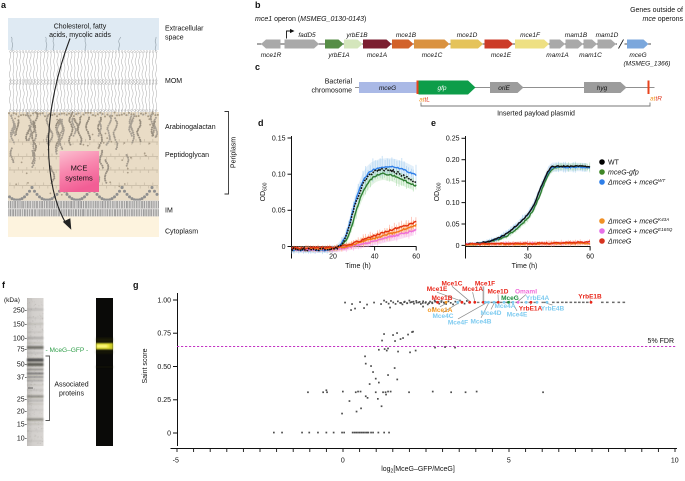 The width and height of the screenshot is (685, 481). What do you see at coordinates (481, 321) in the screenshot?
I see `svg-text: Mce4B` at bounding box center [481, 321].